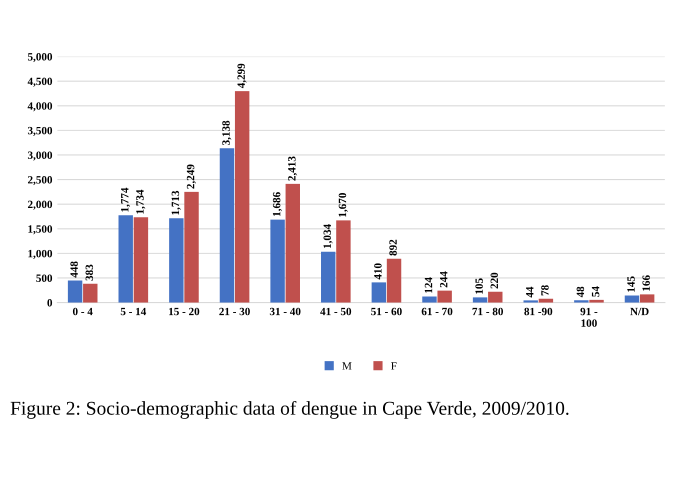 This screenshot has width=675, height=492. Describe the element at coordinates (40, 131) in the screenshot. I see `y-tick-label: 3,500` at that location.